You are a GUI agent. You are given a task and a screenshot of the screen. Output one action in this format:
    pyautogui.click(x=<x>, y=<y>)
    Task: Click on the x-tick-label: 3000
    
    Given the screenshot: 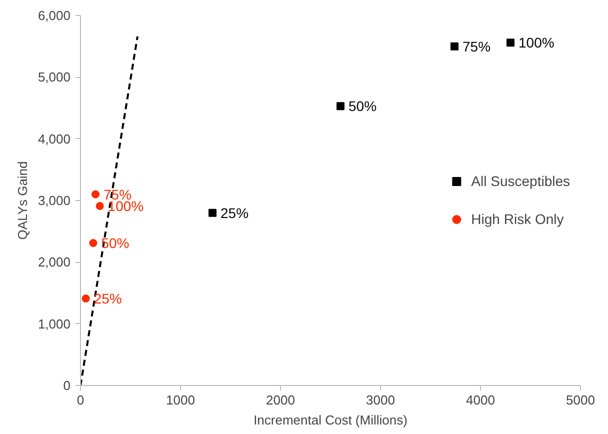 What is the action you would take?
    pyautogui.click(x=380, y=400)
    